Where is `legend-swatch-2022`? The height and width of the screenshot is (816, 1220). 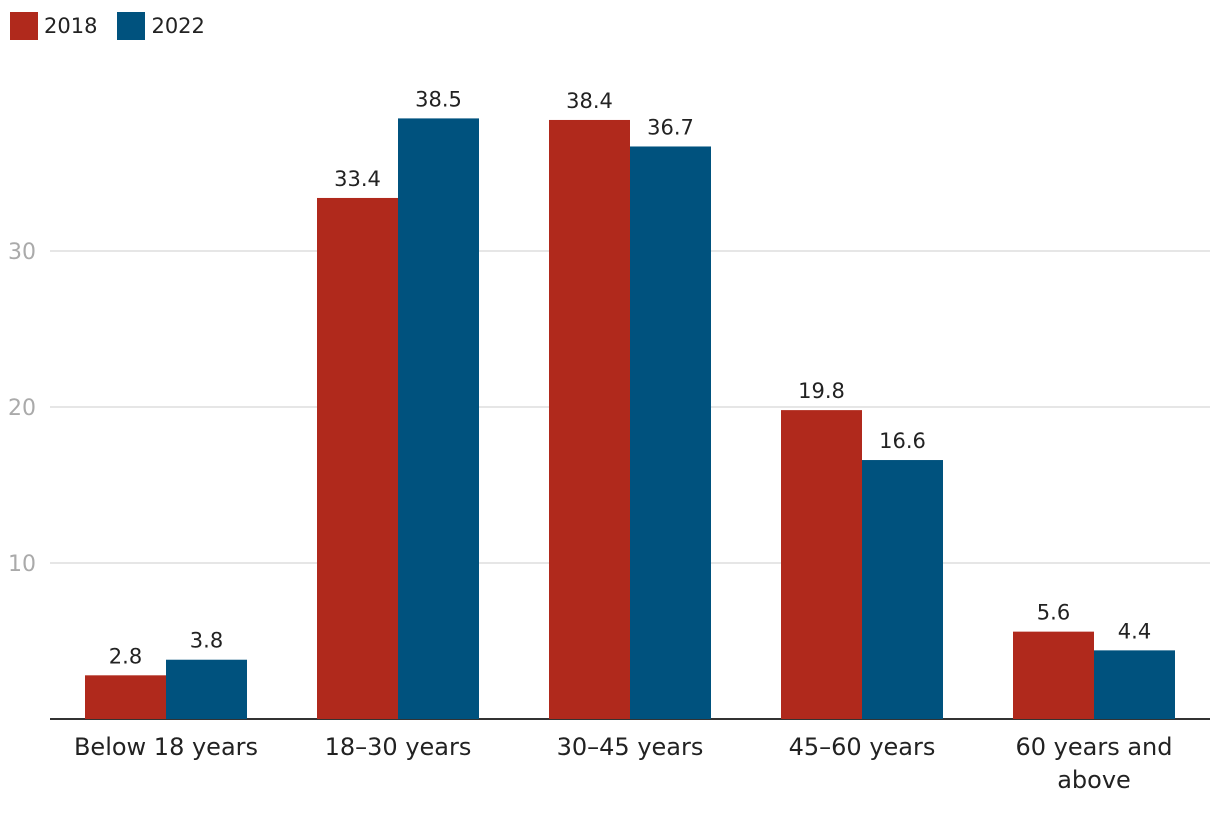
legend-swatch-2022 is located at coordinates (131, 26).